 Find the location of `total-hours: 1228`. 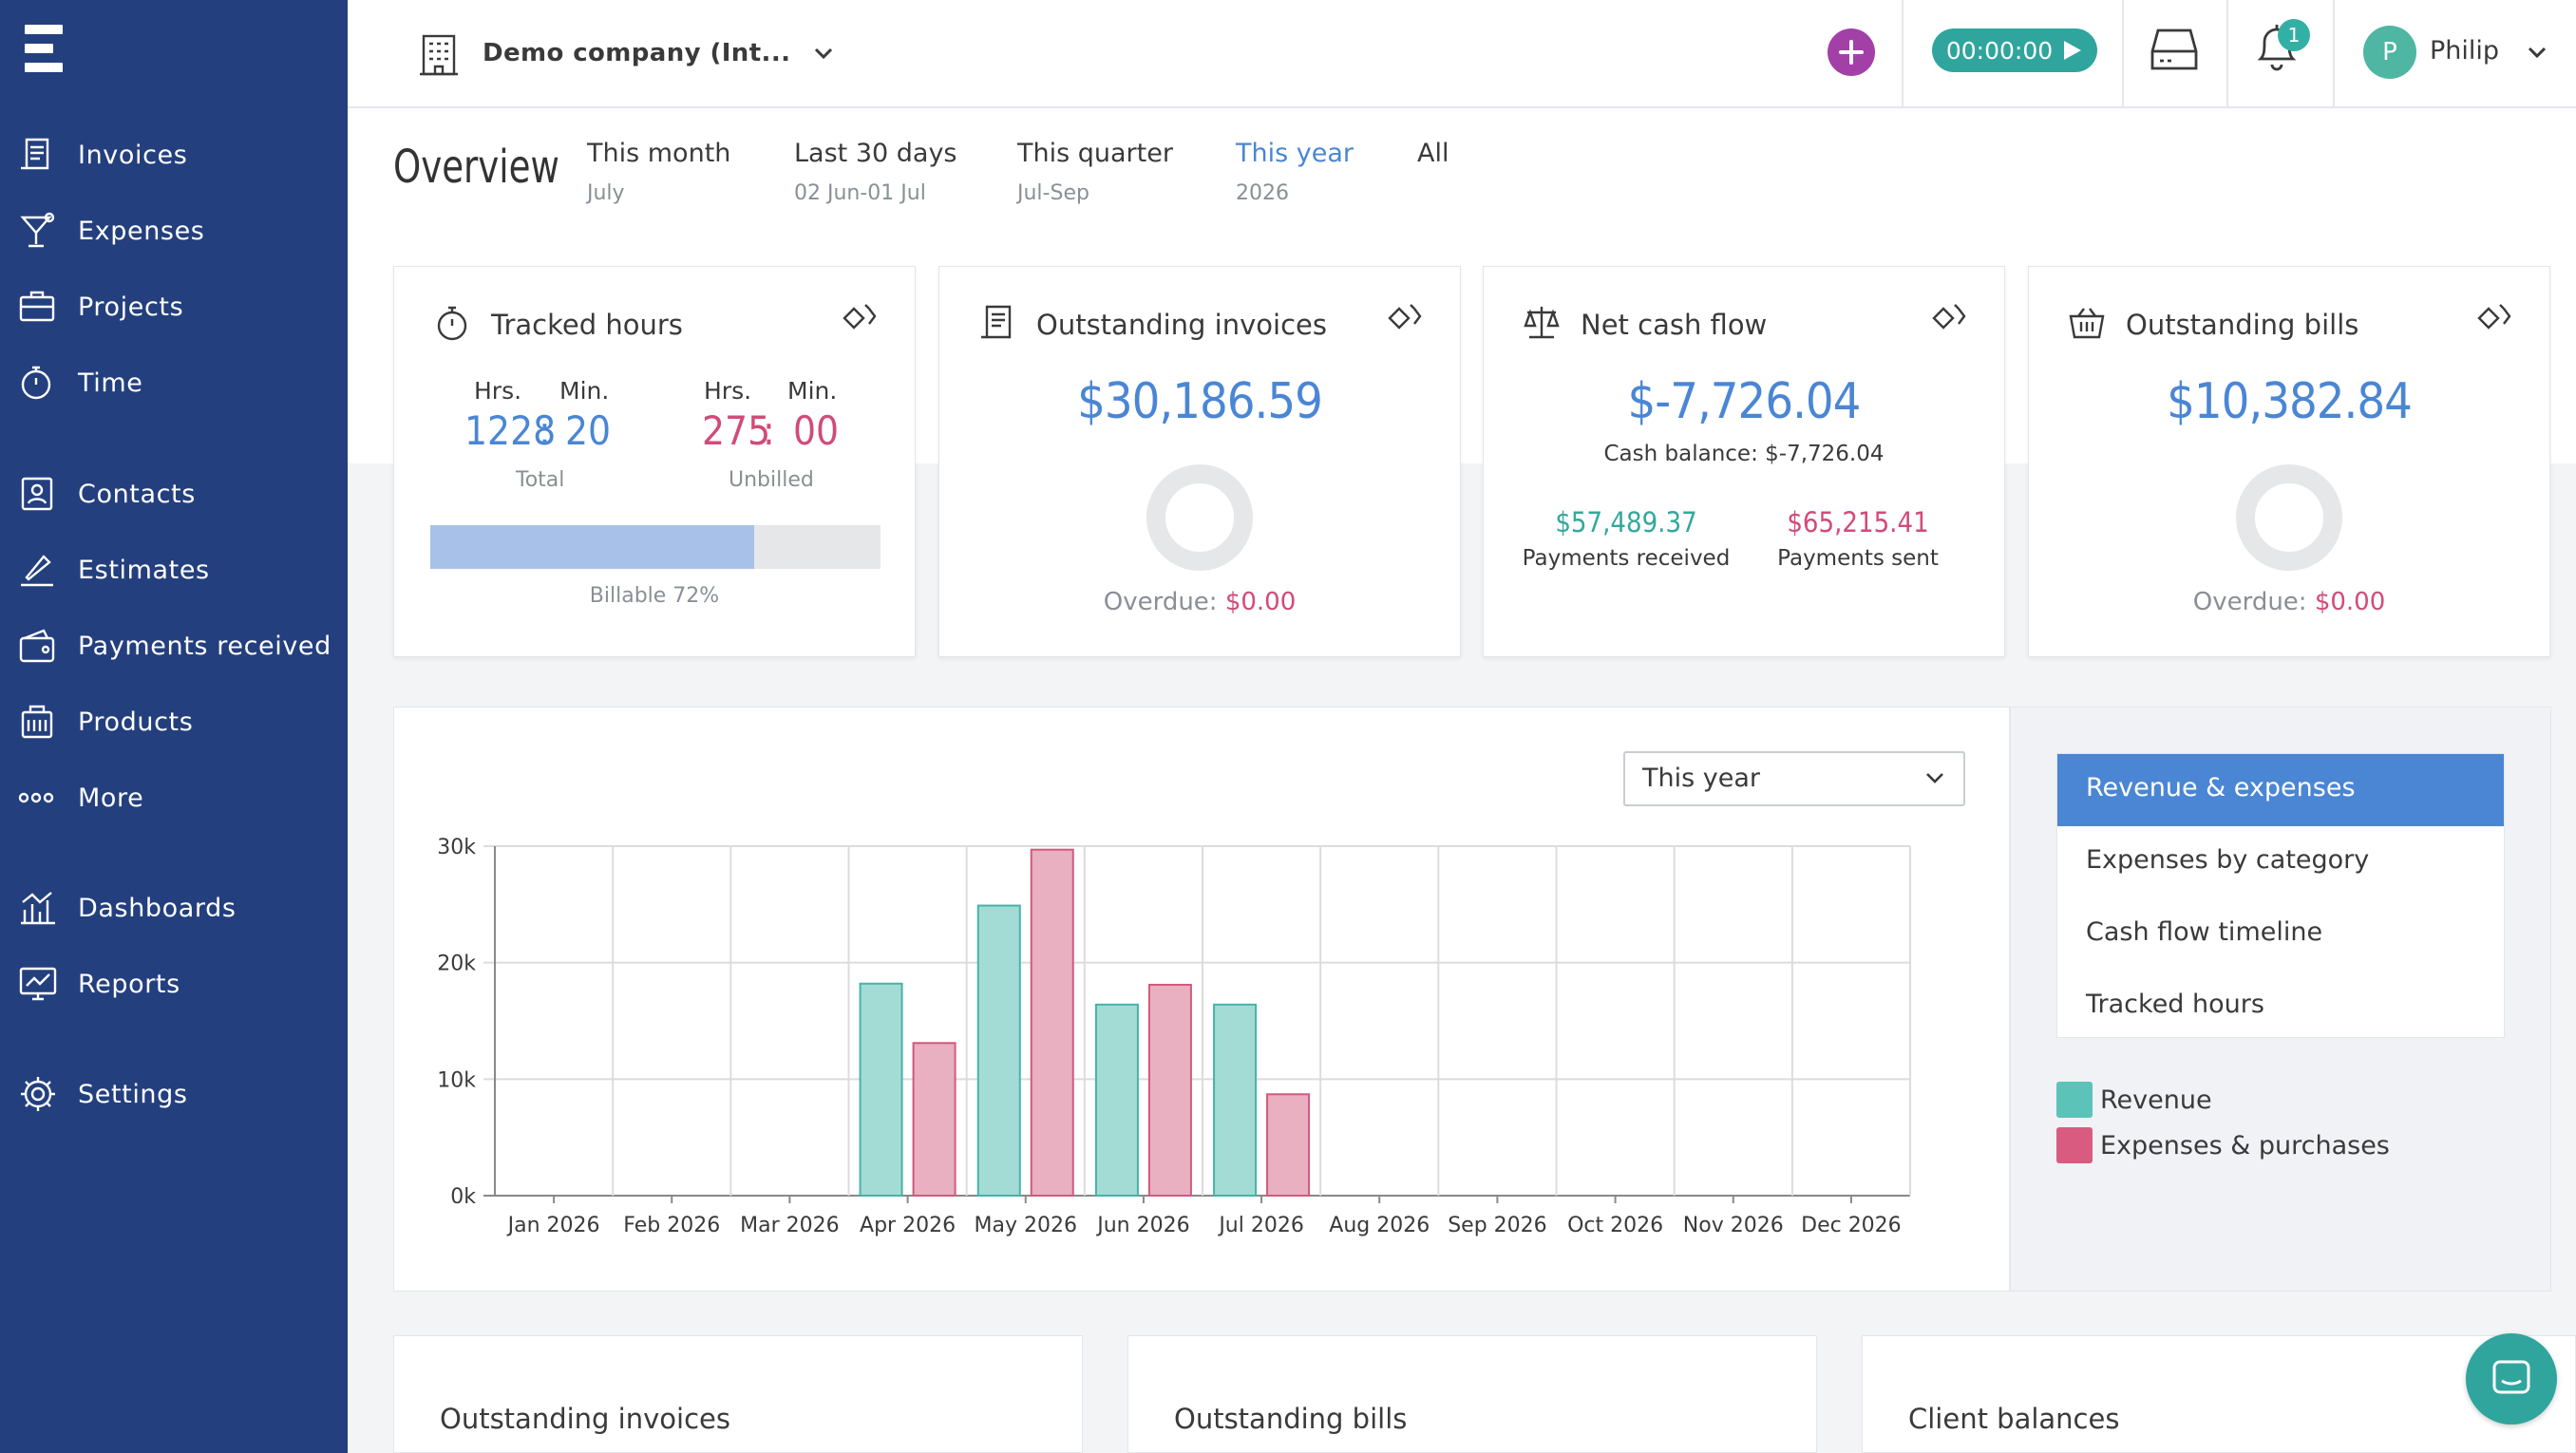

total-hours: 1228 is located at coordinates (510, 430).